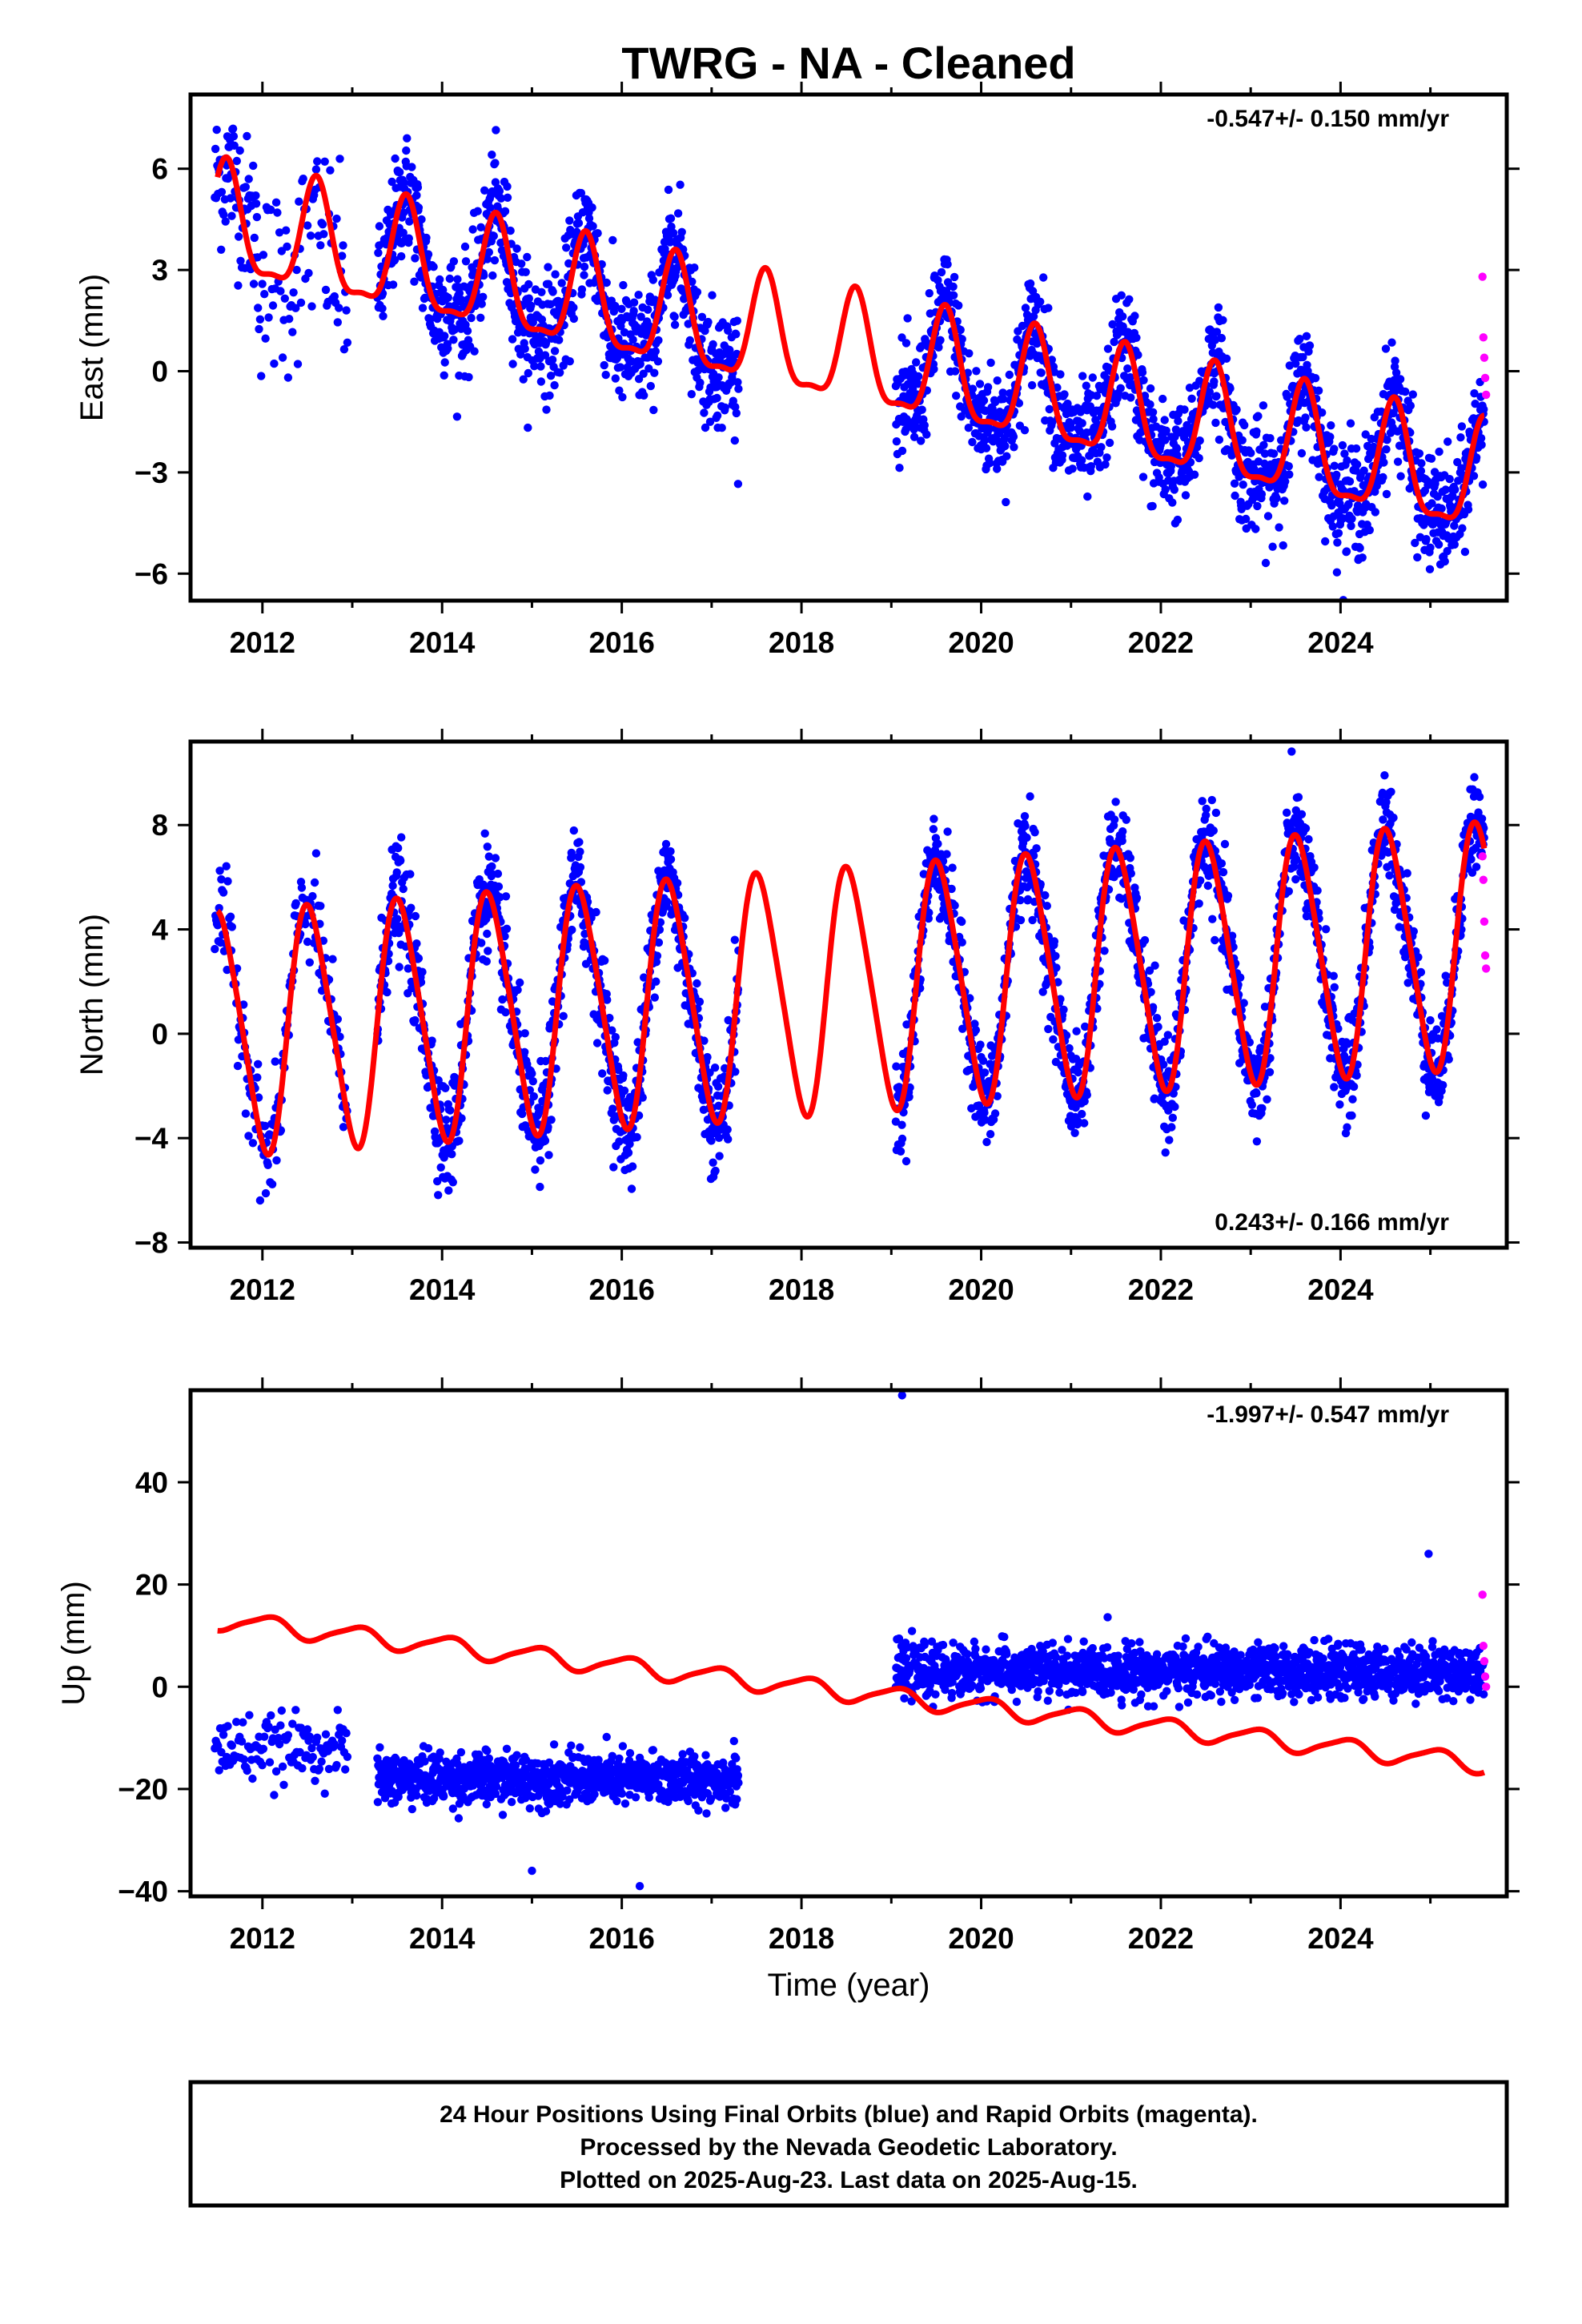  Describe the element at coordinates (159, 169) in the screenshot. I see `y-tick-label: 6` at that location.